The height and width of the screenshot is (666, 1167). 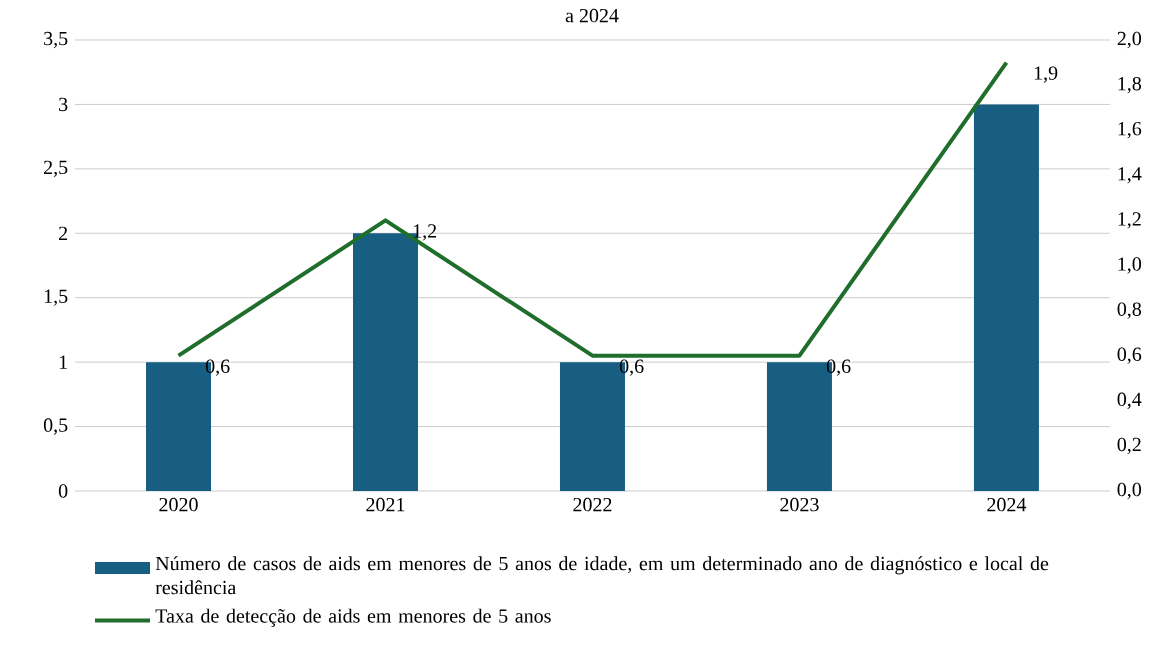 I want to click on y2-tick-label: 1,4, so click(x=1130, y=175).